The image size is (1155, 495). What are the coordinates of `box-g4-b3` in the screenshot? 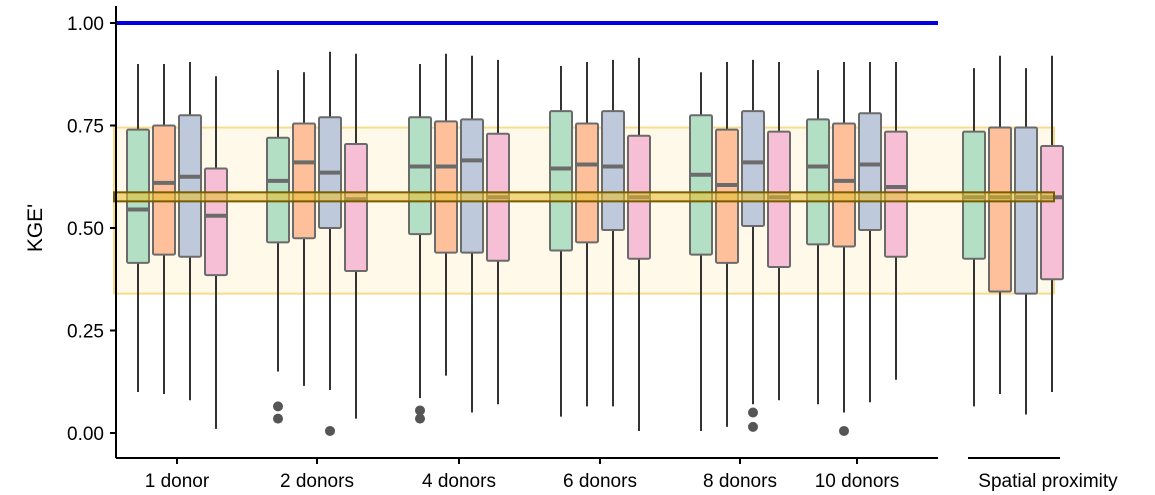 It's located at (613, 171).